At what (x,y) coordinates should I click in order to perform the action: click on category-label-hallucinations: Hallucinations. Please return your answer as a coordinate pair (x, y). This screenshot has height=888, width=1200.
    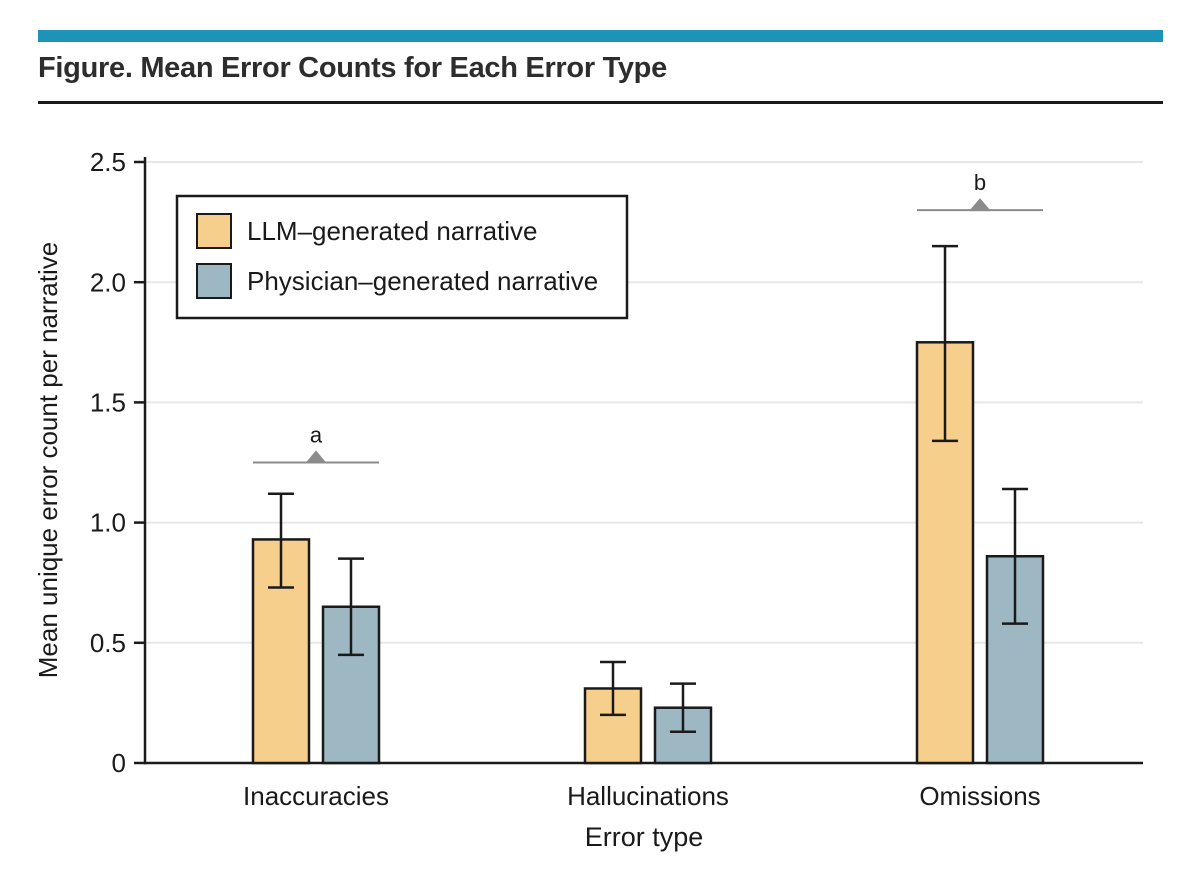
    Looking at the image, I should click on (648, 796).